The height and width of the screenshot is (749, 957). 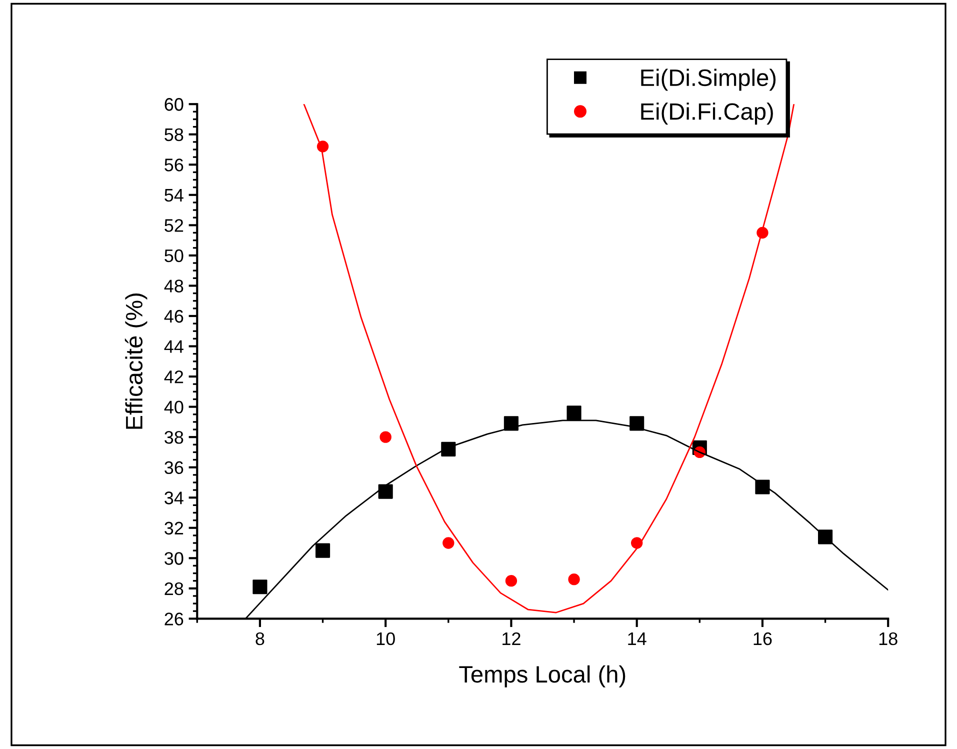 I want to click on y-tick-label: 60, so click(x=174, y=104).